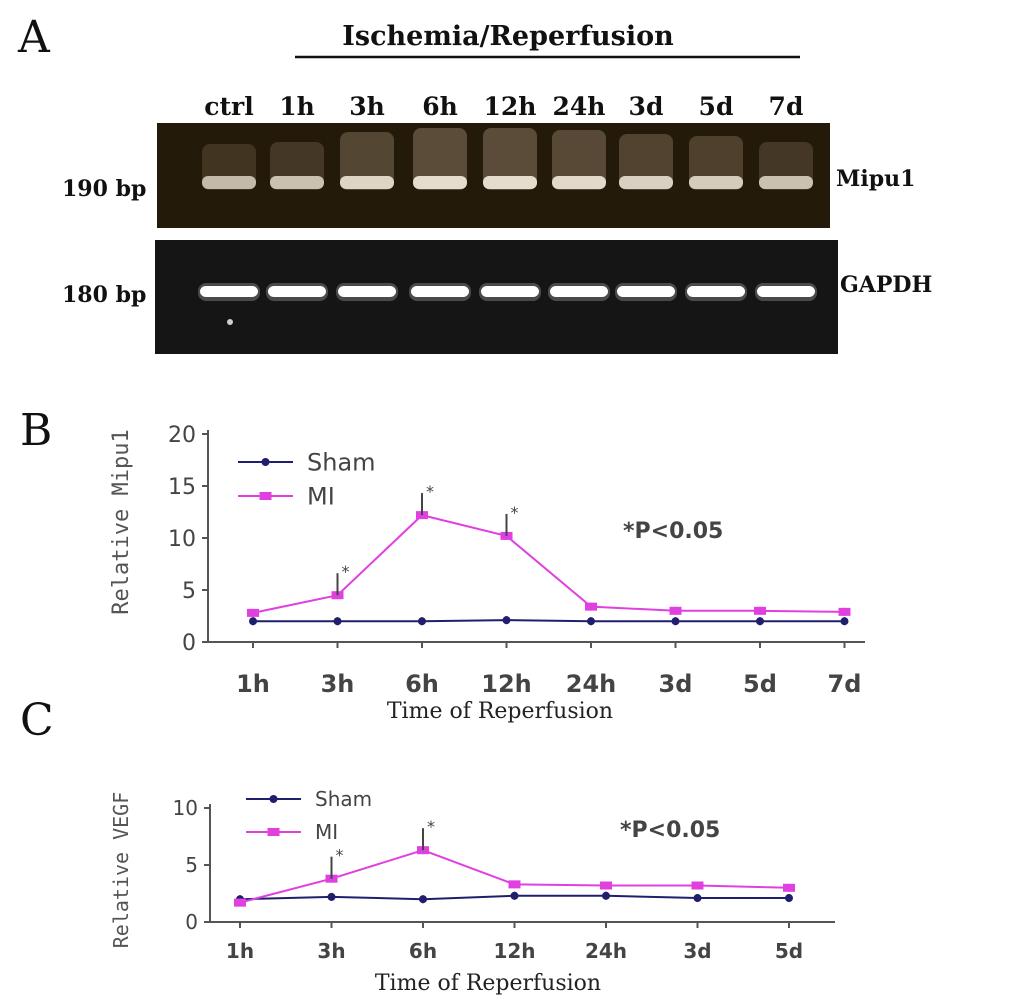  What do you see at coordinates (579, 106) in the screenshot?
I see `lane-label-24h: 24h` at bounding box center [579, 106].